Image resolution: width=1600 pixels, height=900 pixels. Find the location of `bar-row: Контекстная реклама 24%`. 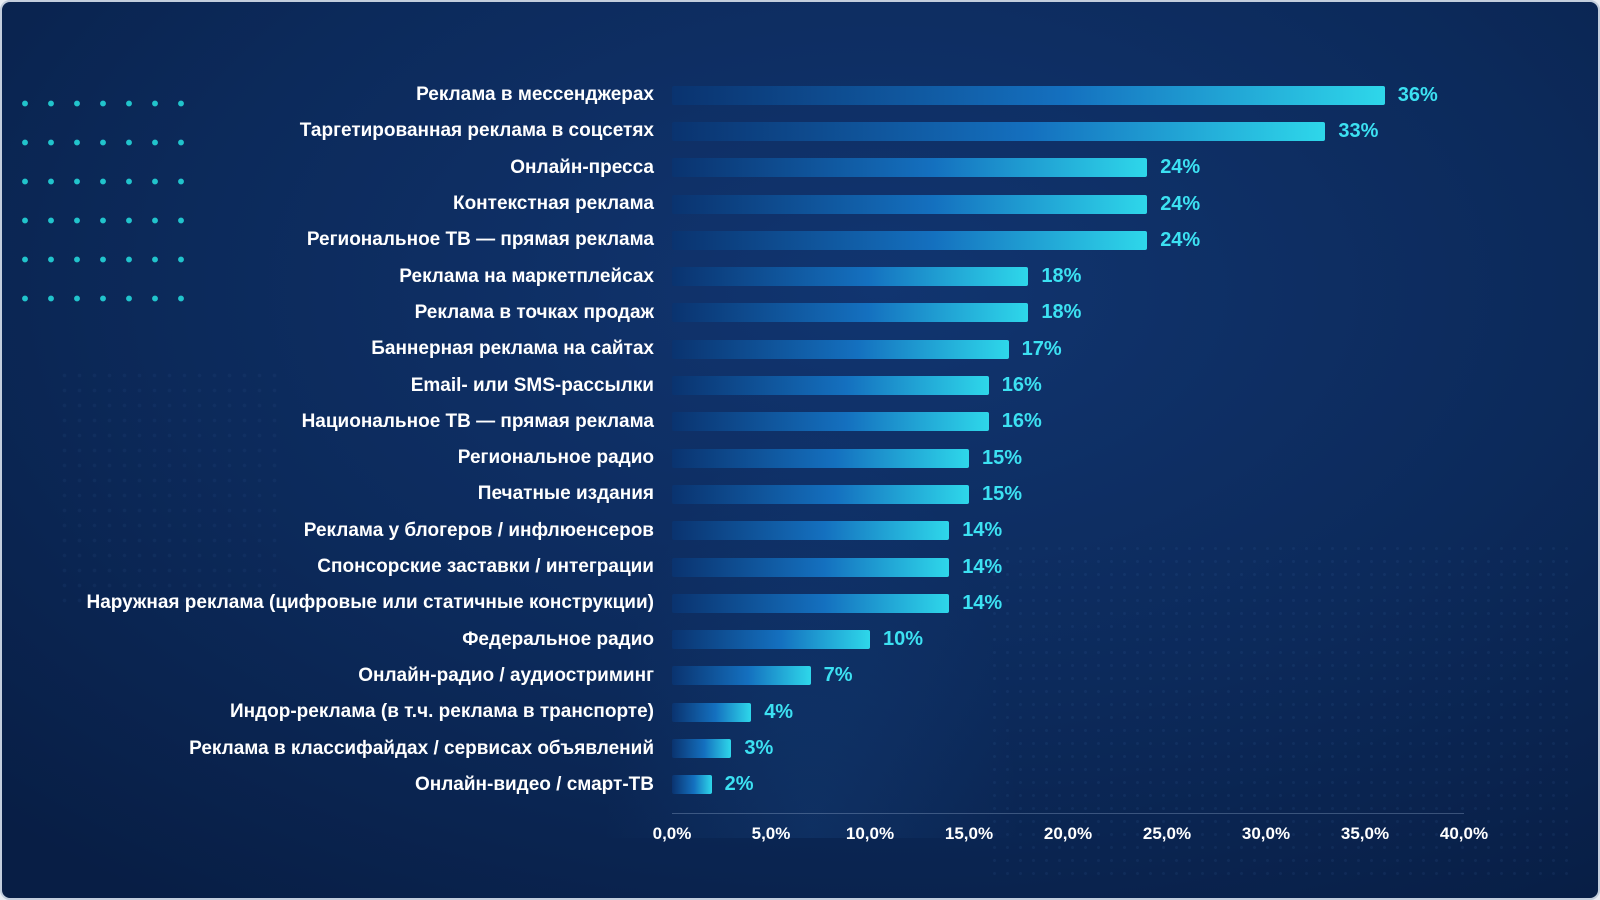

bar-row: Контекстная реклама 24% is located at coordinates (800, 204).